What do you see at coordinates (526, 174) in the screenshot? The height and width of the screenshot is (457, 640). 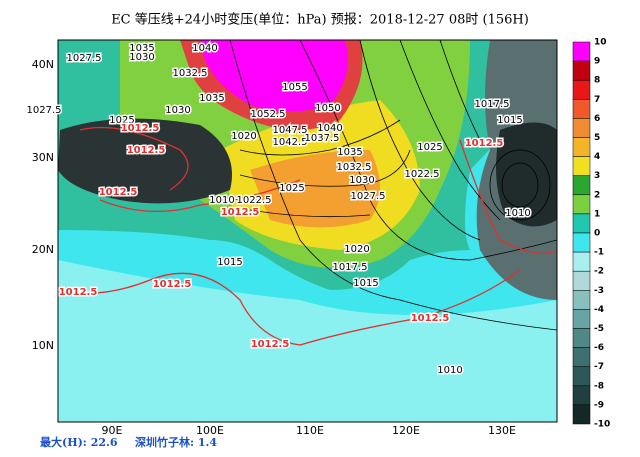 I see `darkest-sea` at bounding box center [526, 174].